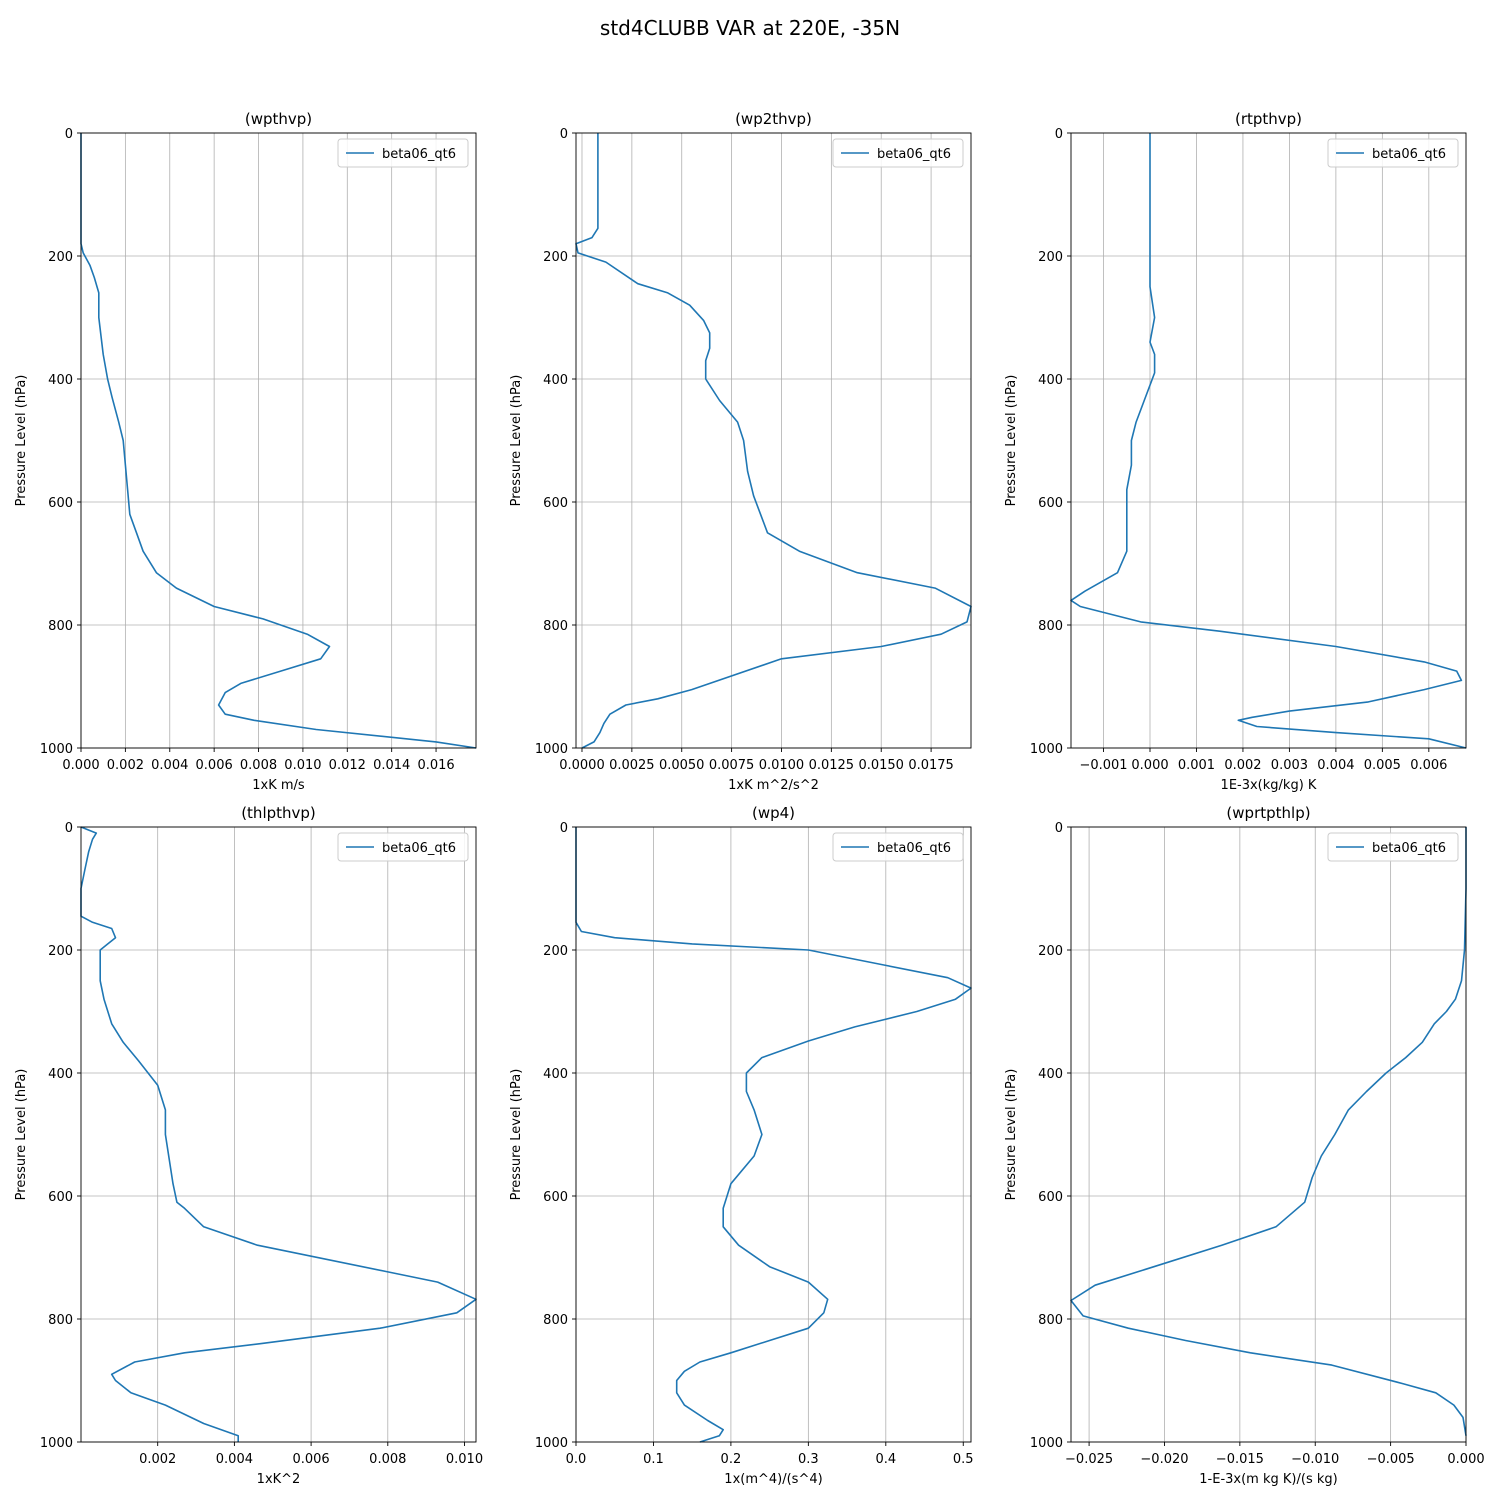 Image resolution: width=1500 pixels, height=1500 pixels. Describe the element at coordinates (963, 1459) in the screenshot. I see `x-tick-label: 0.5` at that location.